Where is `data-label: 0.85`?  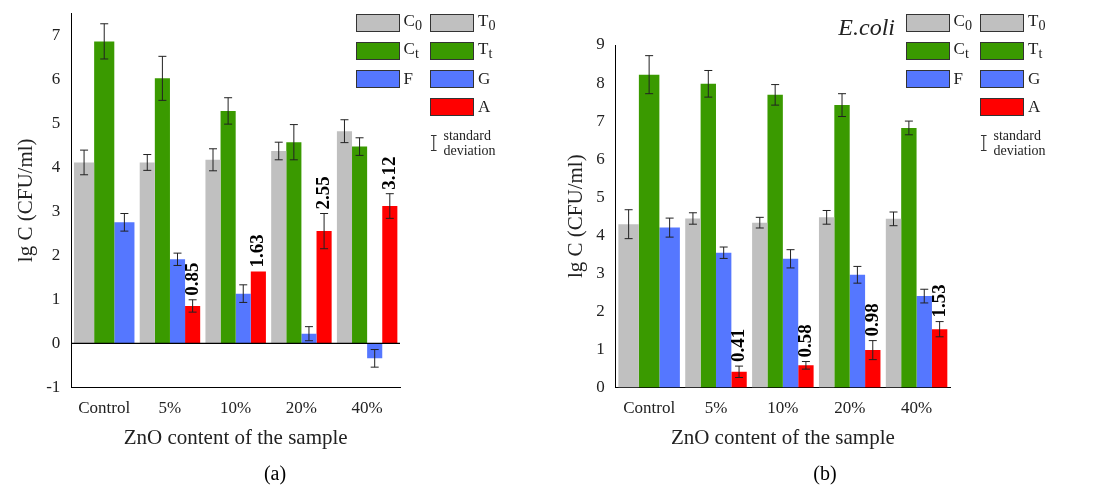 data-label: 0.85 is located at coordinates (191, 279).